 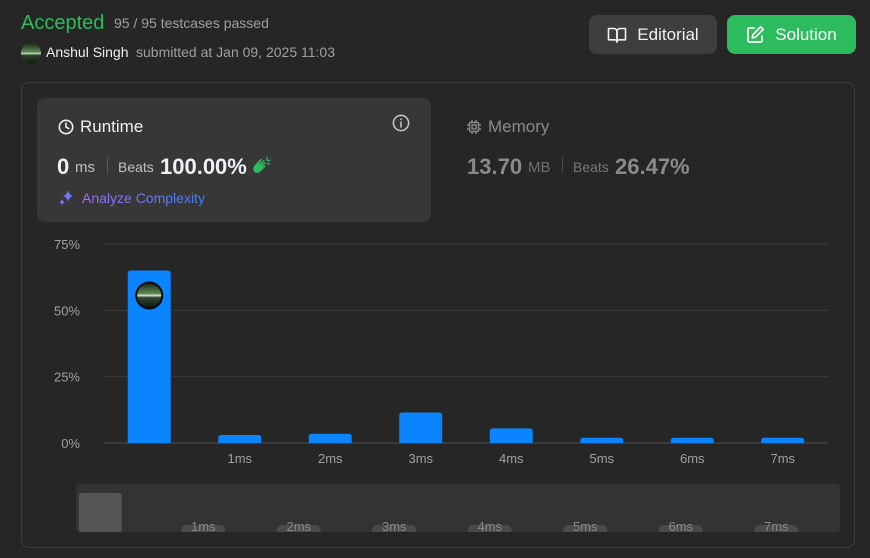 I want to click on clock-icon, so click(x=66, y=127).